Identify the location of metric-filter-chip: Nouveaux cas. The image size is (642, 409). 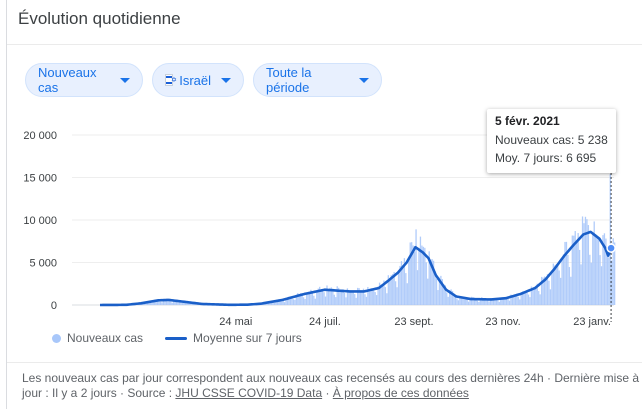
(84, 80).